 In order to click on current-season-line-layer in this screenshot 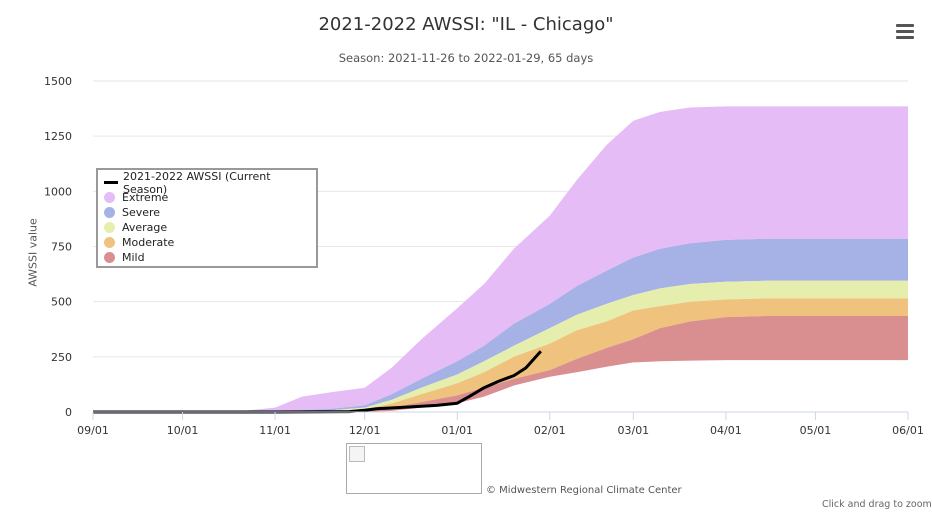, I will do `click(317, 382)`.